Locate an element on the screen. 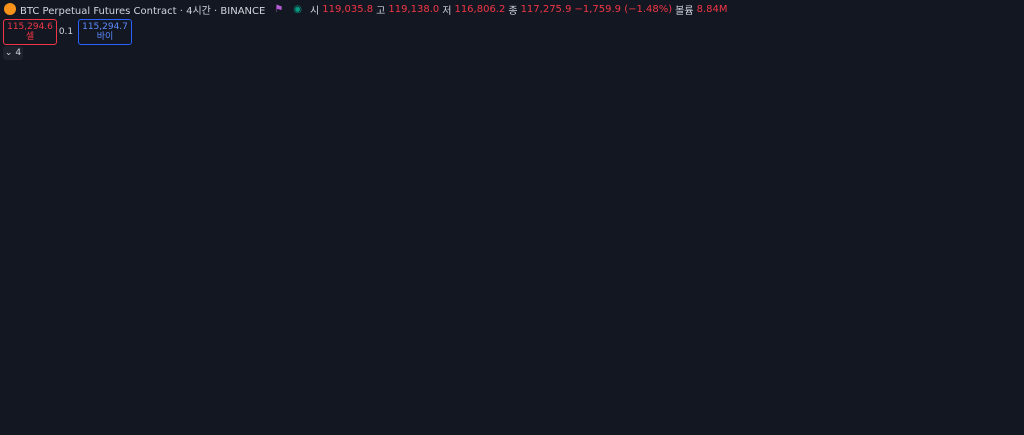 Image resolution: width=1024 pixels, height=435 pixels. volume-tag is located at coordinates (1000, 339).